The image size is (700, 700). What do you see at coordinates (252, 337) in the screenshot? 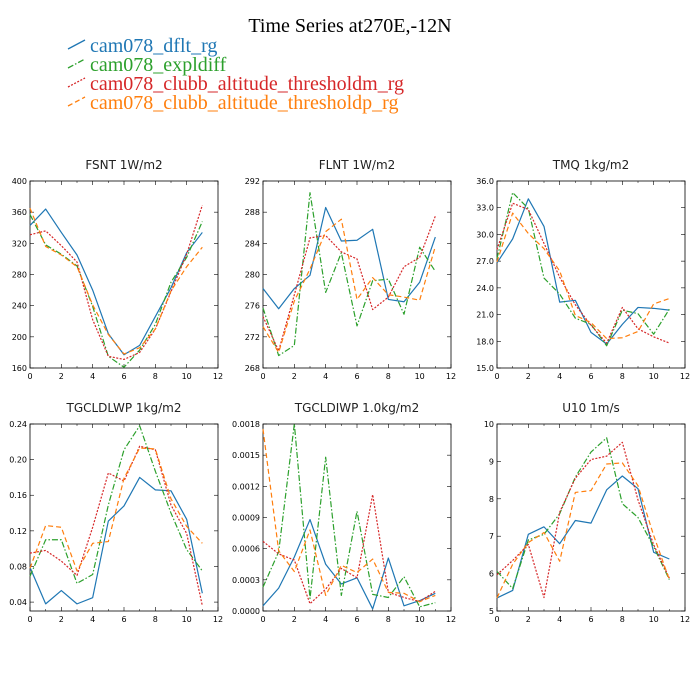
I see `y-tick-label: 272` at bounding box center [252, 337].